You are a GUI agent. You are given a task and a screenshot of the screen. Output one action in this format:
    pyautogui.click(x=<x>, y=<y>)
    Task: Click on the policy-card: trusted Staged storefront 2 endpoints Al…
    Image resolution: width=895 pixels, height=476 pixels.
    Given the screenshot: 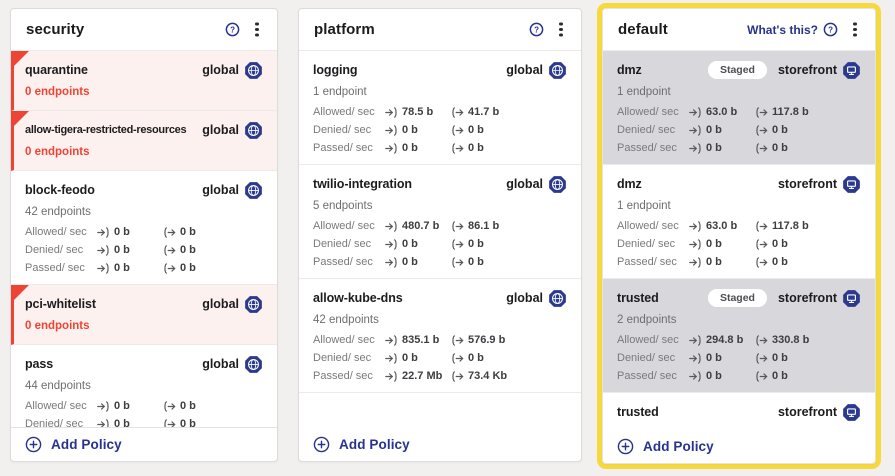 What is the action you would take?
    pyautogui.click(x=739, y=336)
    